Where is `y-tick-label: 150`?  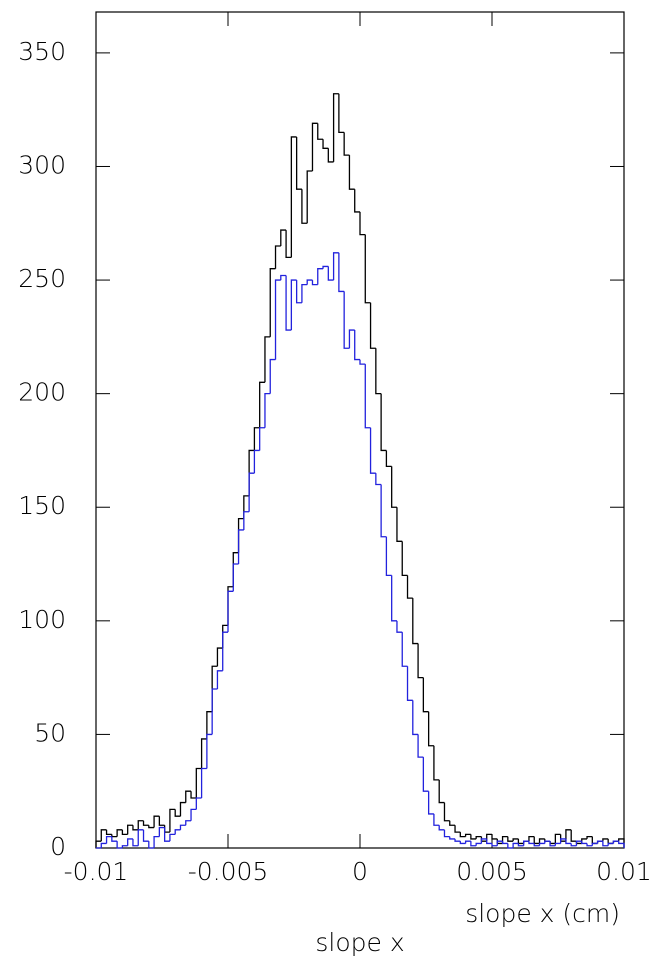
y-tick-label: 150 is located at coordinates (42, 505).